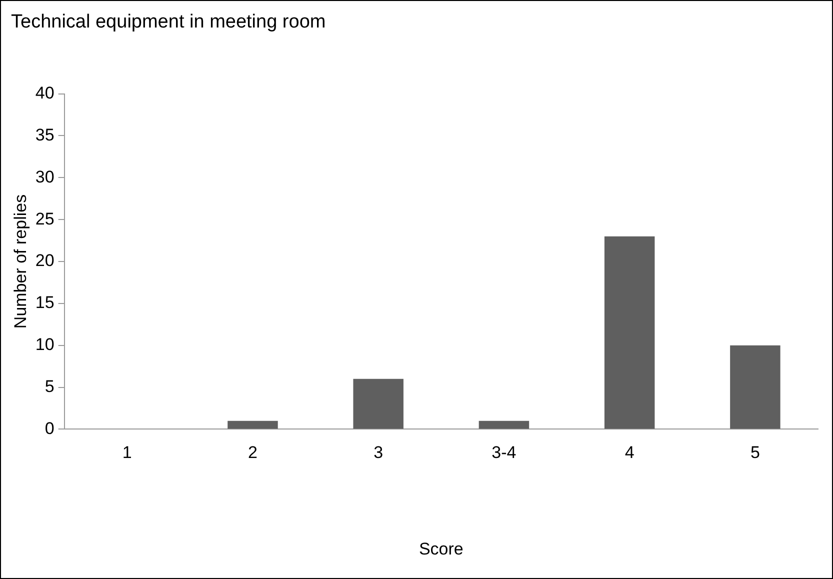 Image resolution: width=833 pixels, height=579 pixels. Describe the element at coordinates (49, 428) in the screenshot. I see `y-tick-label: 0` at that location.